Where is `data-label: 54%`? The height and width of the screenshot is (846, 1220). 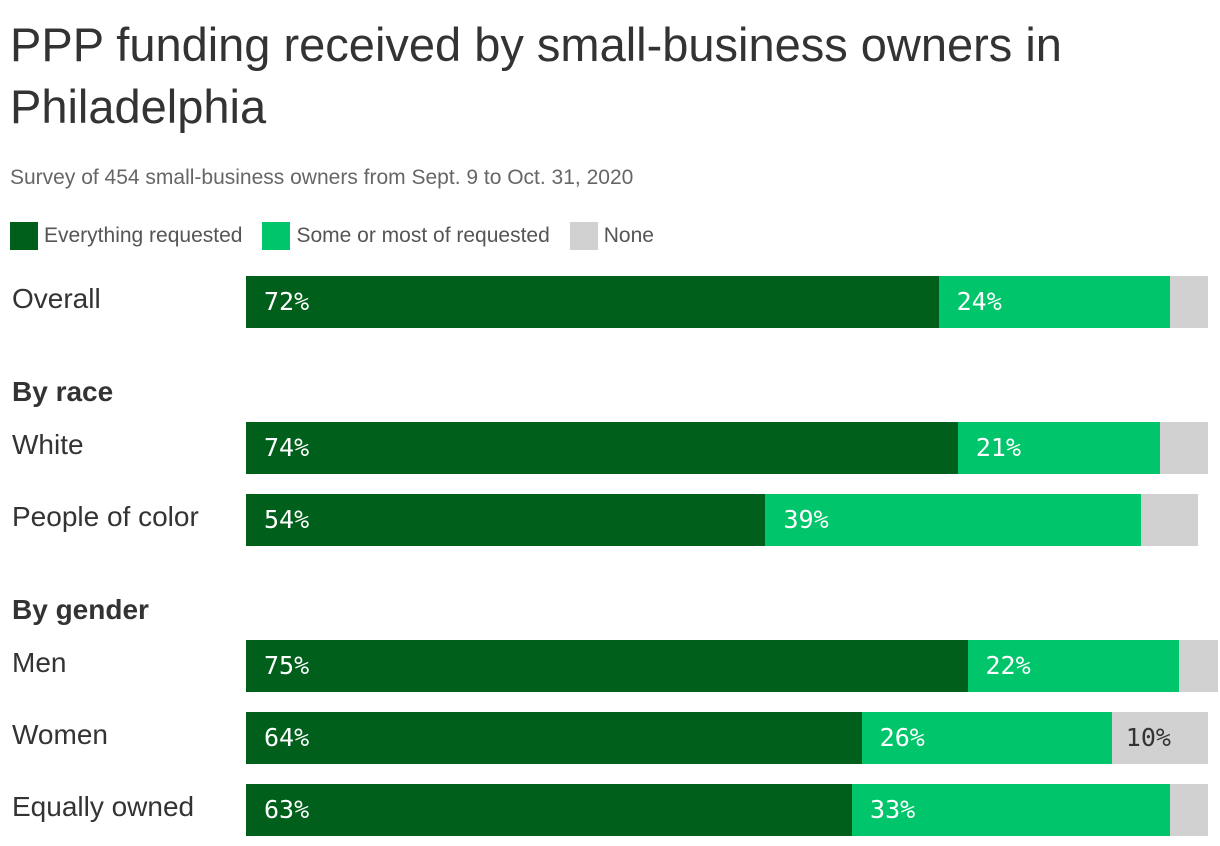
data-label: 54% is located at coordinates (287, 519).